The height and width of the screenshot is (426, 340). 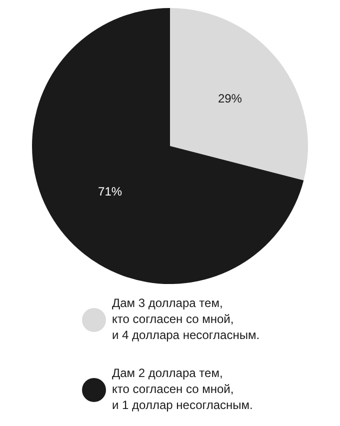 I want to click on data-label: 29%, so click(x=230, y=99).